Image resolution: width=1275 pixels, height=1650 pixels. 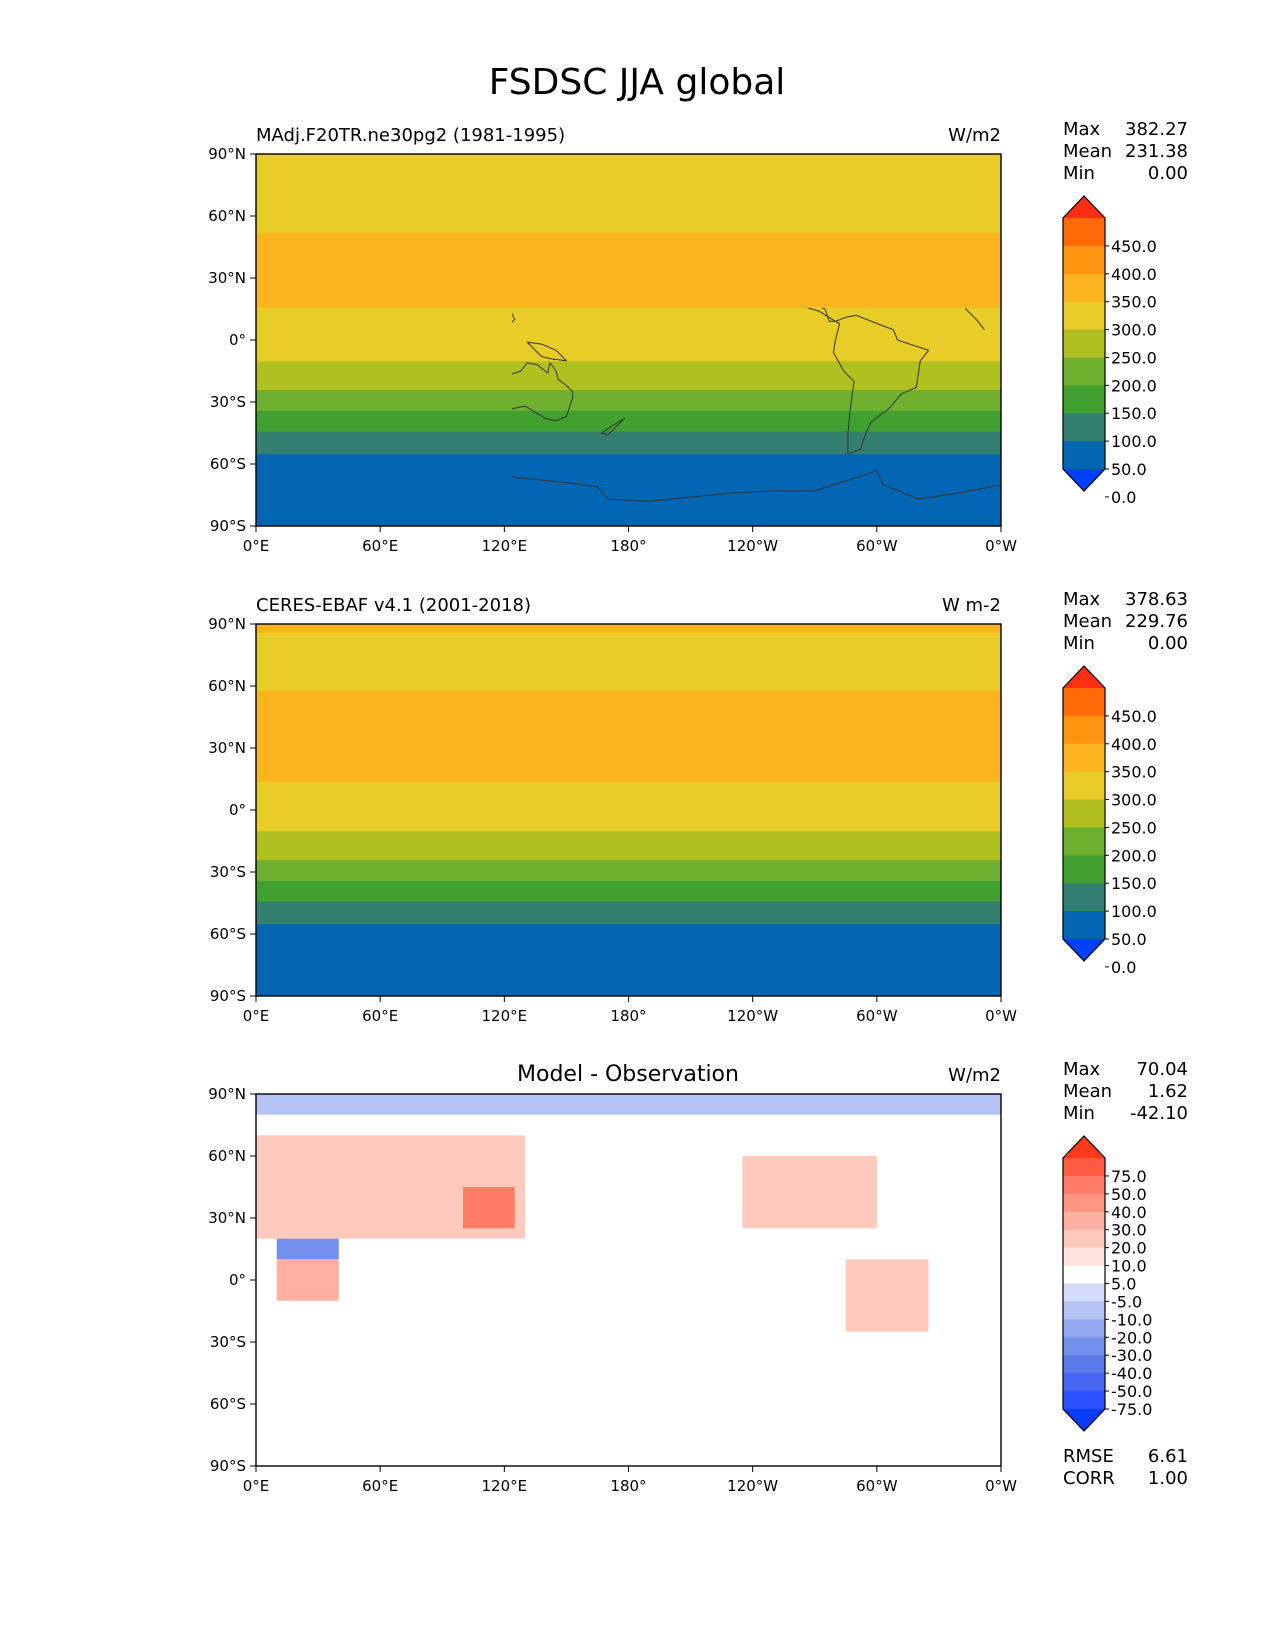 I want to click on obs-stats: Max 378.63 Mean 229.76 Min 0.00, so click(x=1125, y=621).